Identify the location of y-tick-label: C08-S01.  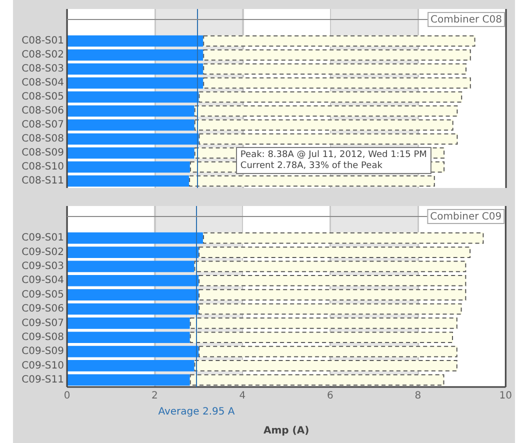
(43, 41).